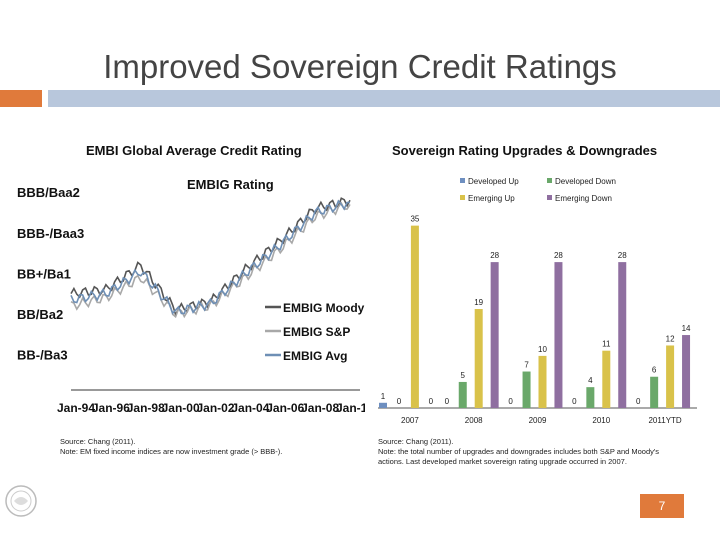 This screenshot has width=720, height=540. What do you see at coordinates (654, 370) in the screenshot?
I see `data-label: 6` at bounding box center [654, 370].